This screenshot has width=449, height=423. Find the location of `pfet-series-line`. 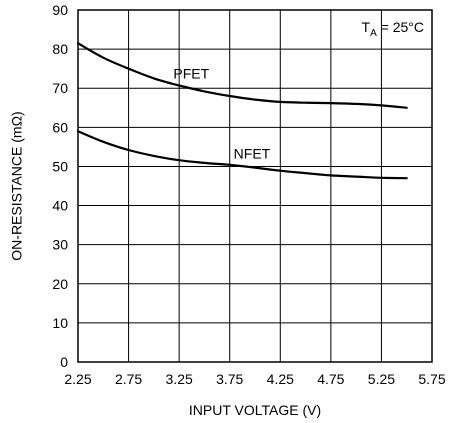

pfet-series-line is located at coordinates (242, 75).